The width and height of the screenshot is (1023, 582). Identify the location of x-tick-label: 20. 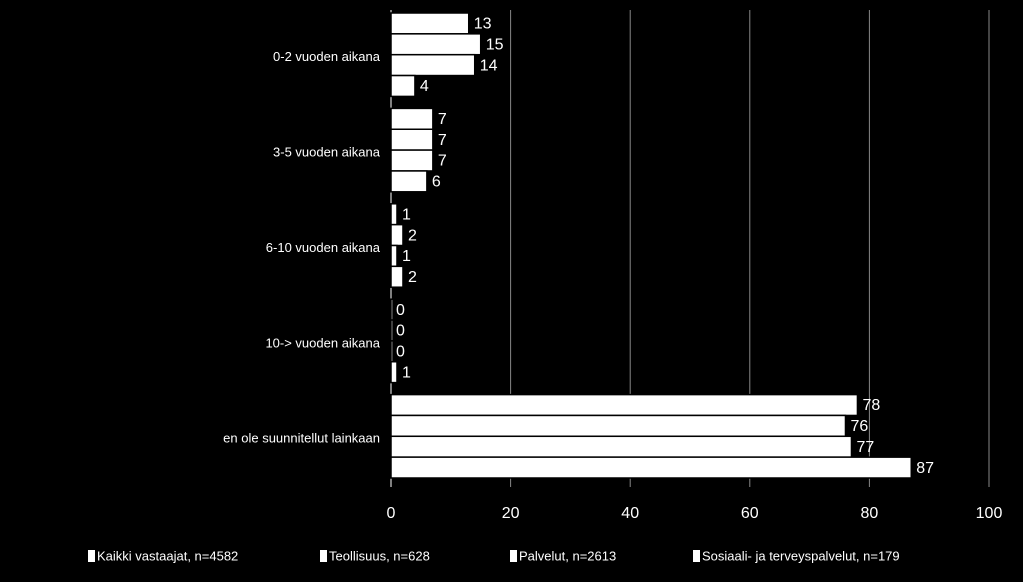
(511, 513).